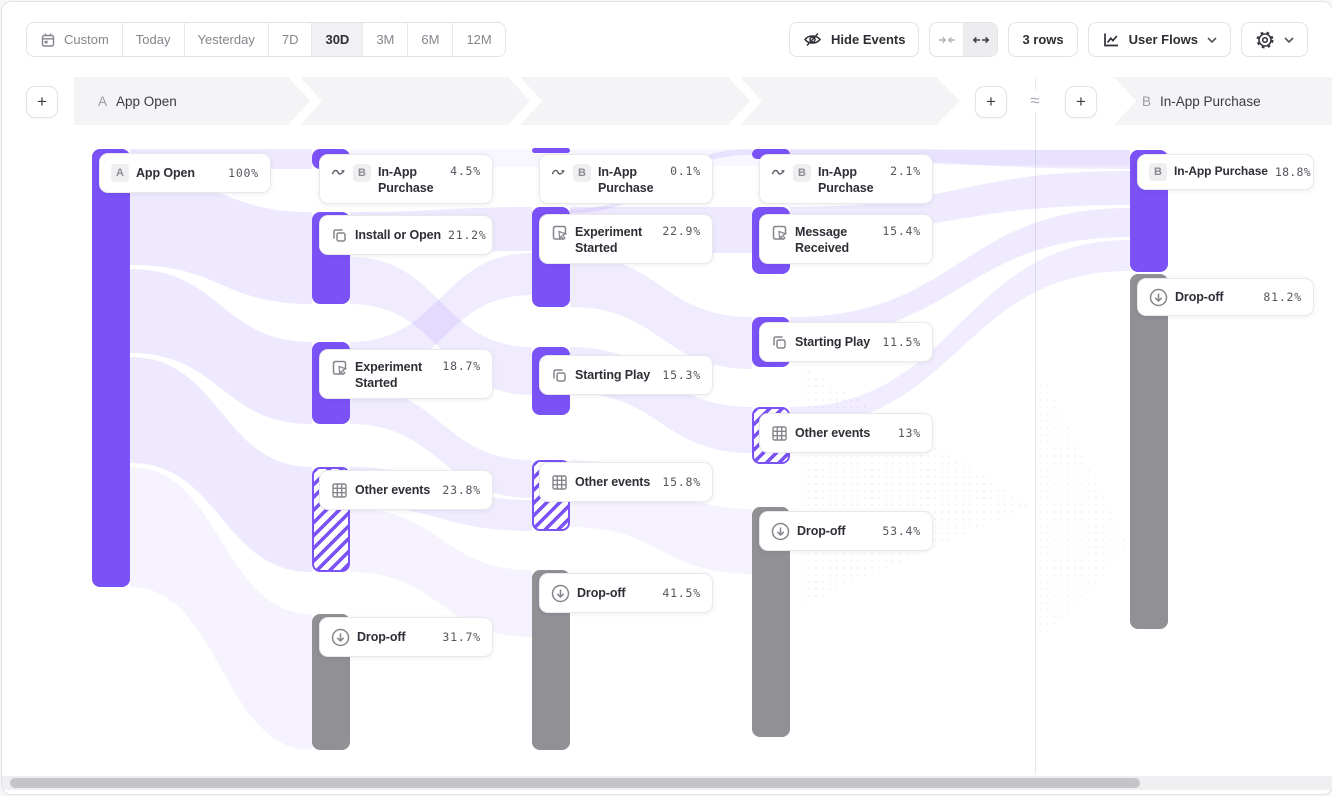 The image size is (1332, 796). I want to click on flow-node-end-in-app-purchase: B In-App Purchase 18.8%, so click(1225, 172).